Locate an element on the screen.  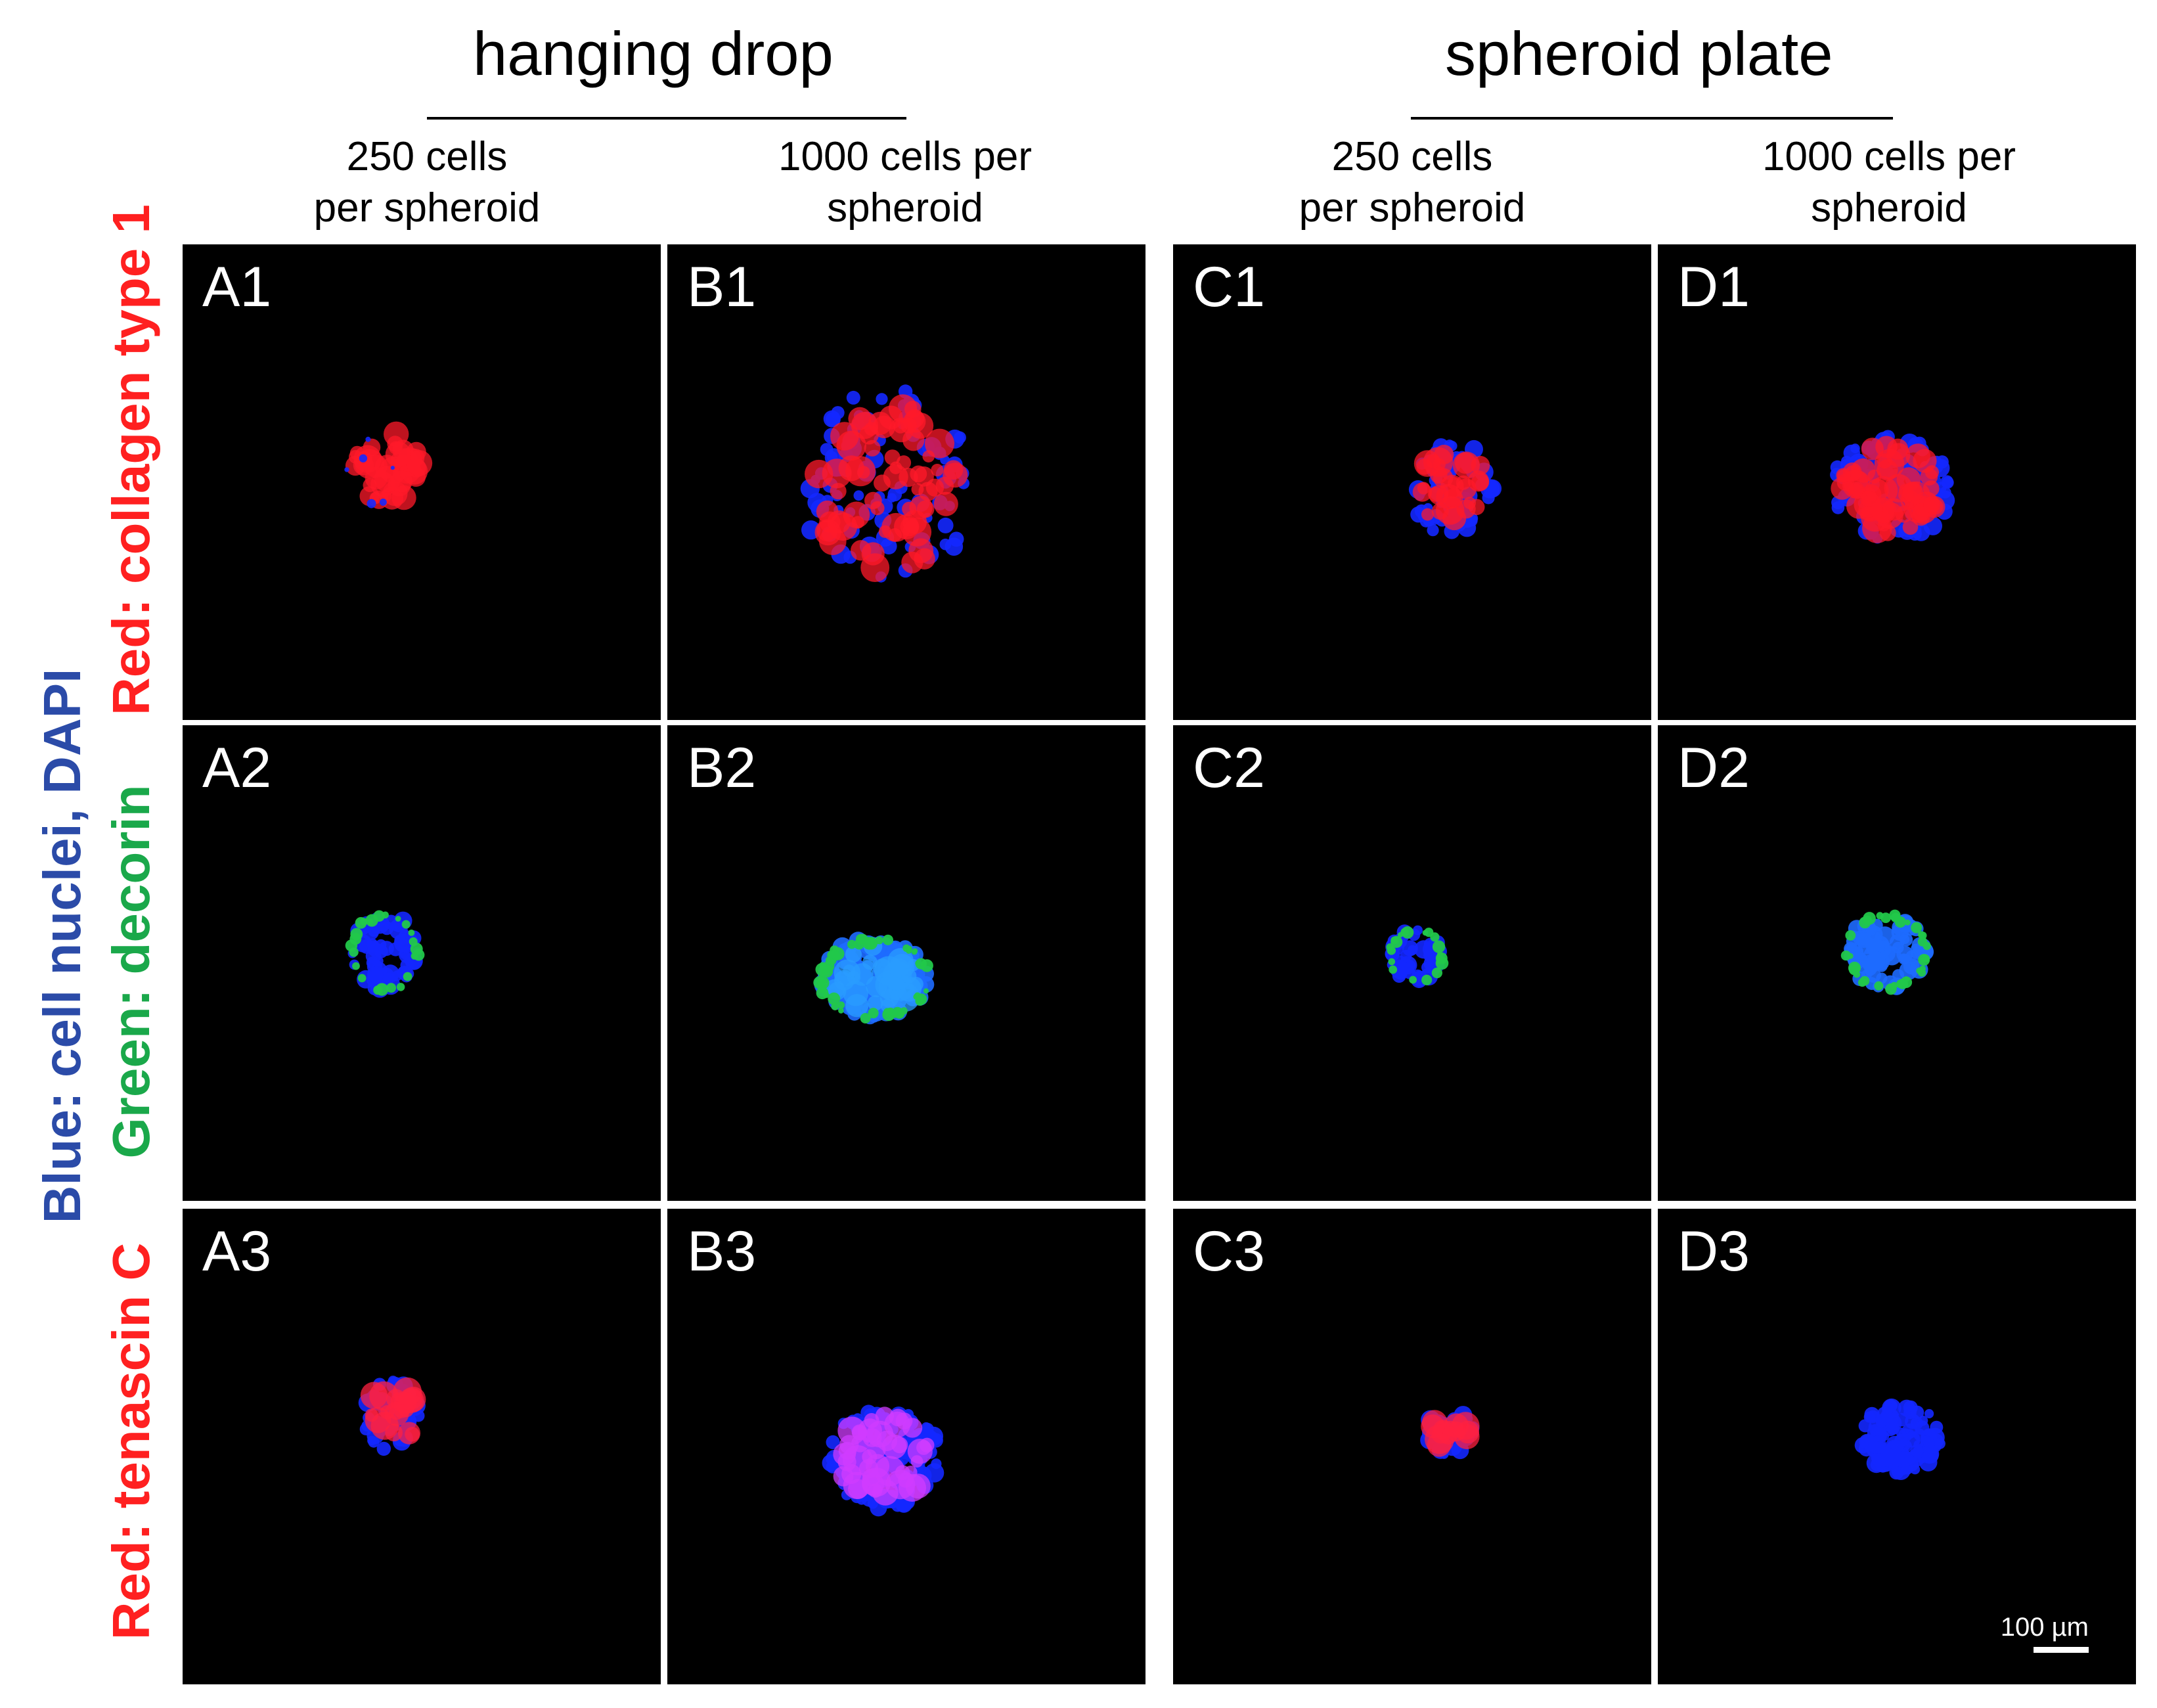
scale-bar-label: 100 µm is located at coordinates (2044, 1627).